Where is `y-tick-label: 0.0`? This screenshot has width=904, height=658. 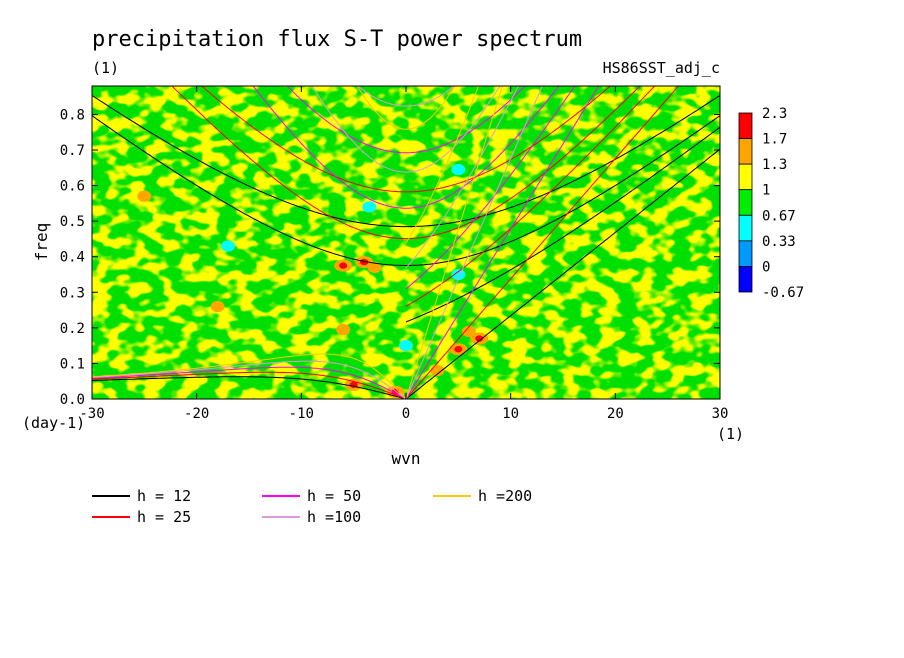
y-tick-label: 0.0 is located at coordinates (72, 400).